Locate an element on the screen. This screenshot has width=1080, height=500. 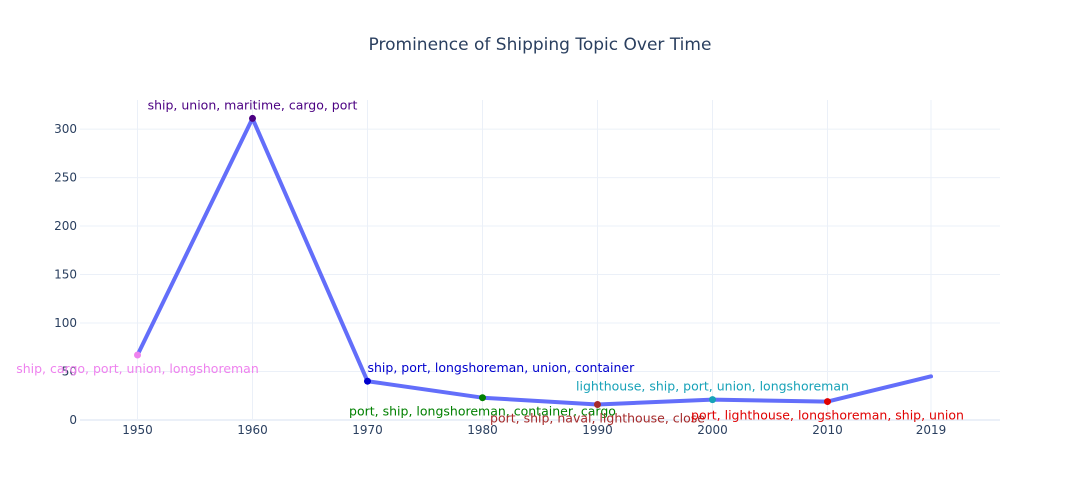
x-tick-label: 2019 is located at coordinates (931, 430).